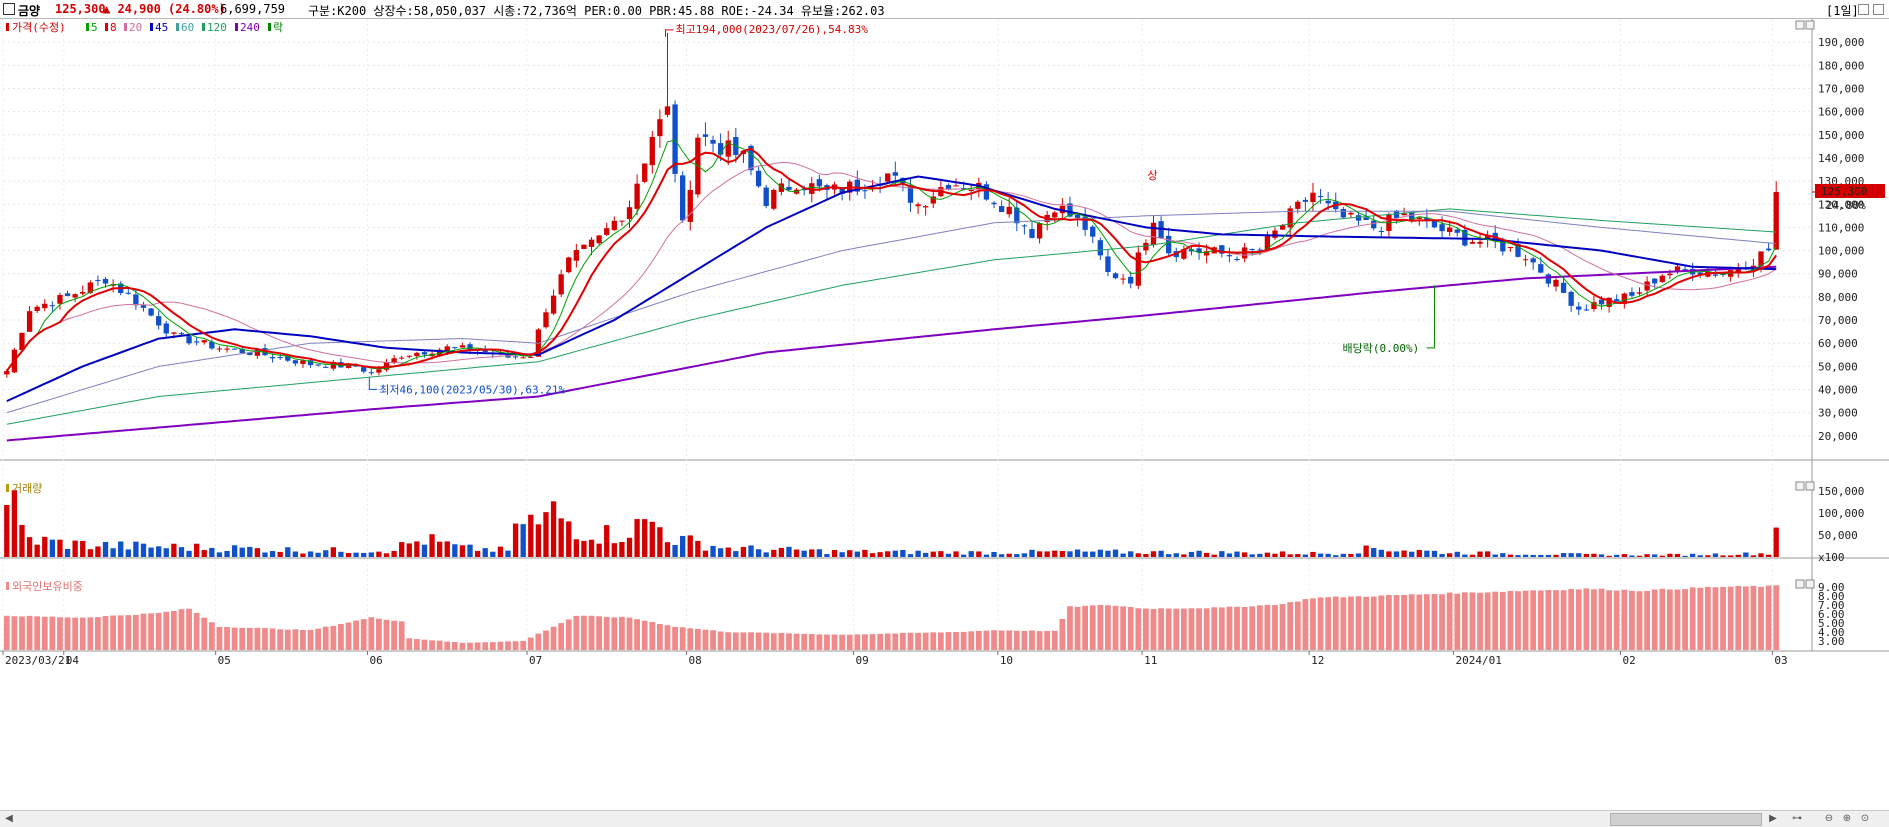 This screenshot has width=1889, height=827. I want to click on horizontal-scrollbar: ◀ ▶ ⊶ ⊖ ⊕ ⊙, so click(944, 818).